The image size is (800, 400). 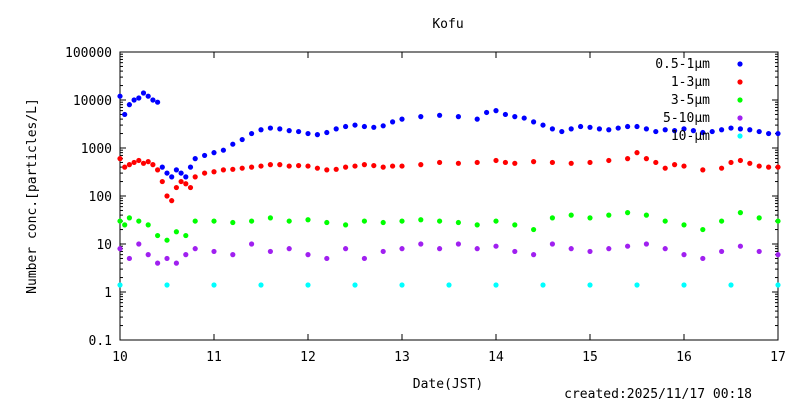 What do you see at coordinates (100, 341) in the screenshot?
I see `y-tick-label: 0.1` at bounding box center [100, 341].